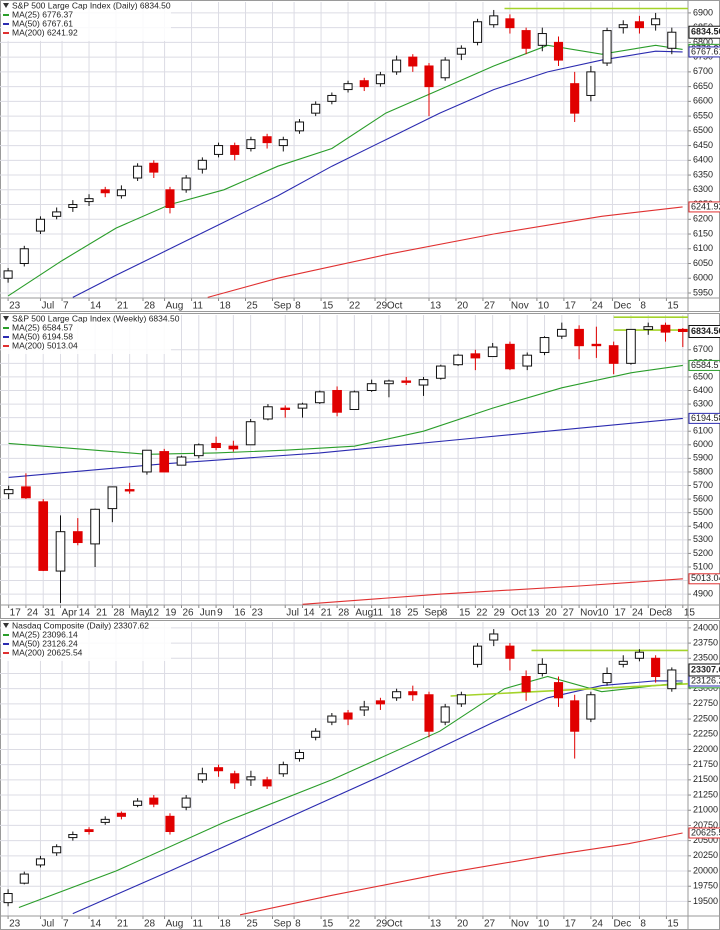 Image resolution: width=720 pixels, height=930 pixels. What do you see at coordinates (70, 613) in the screenshot?
I see `x-tick-label: Apr` at bounding box center [70, 613].